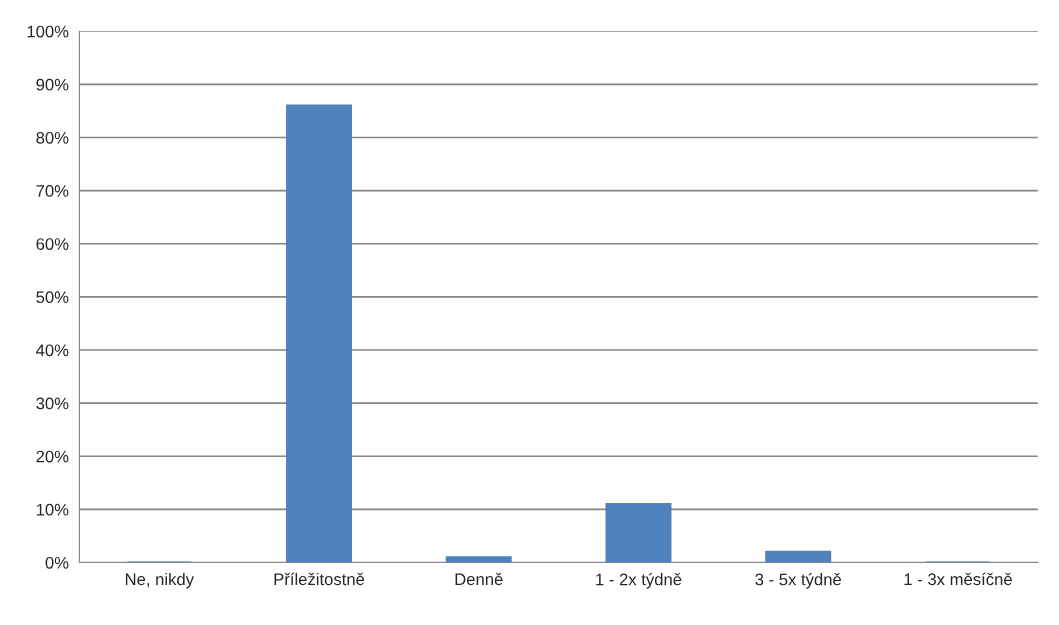 This screenshot has width=1059, height=625. What do you see at coordinates (57, 562) in the screenshot?
I see `y-tick-label: 0%` at bounding box center [57, 562].